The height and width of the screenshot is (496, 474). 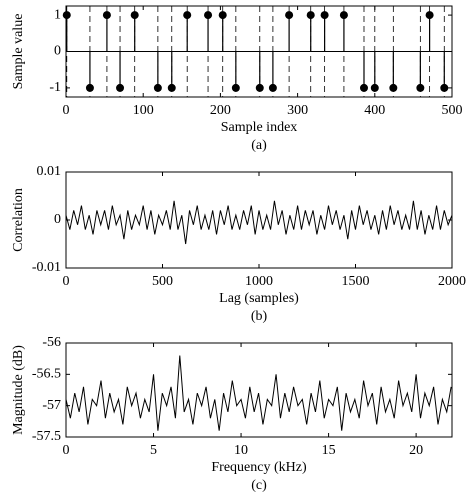 I want to click on x-axis-label: Frequency (kHz), so click(x=259, y=467).